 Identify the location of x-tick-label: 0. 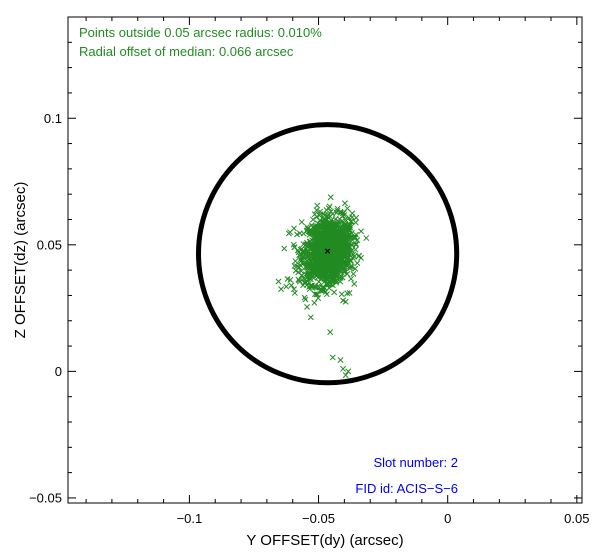
(447, 518).